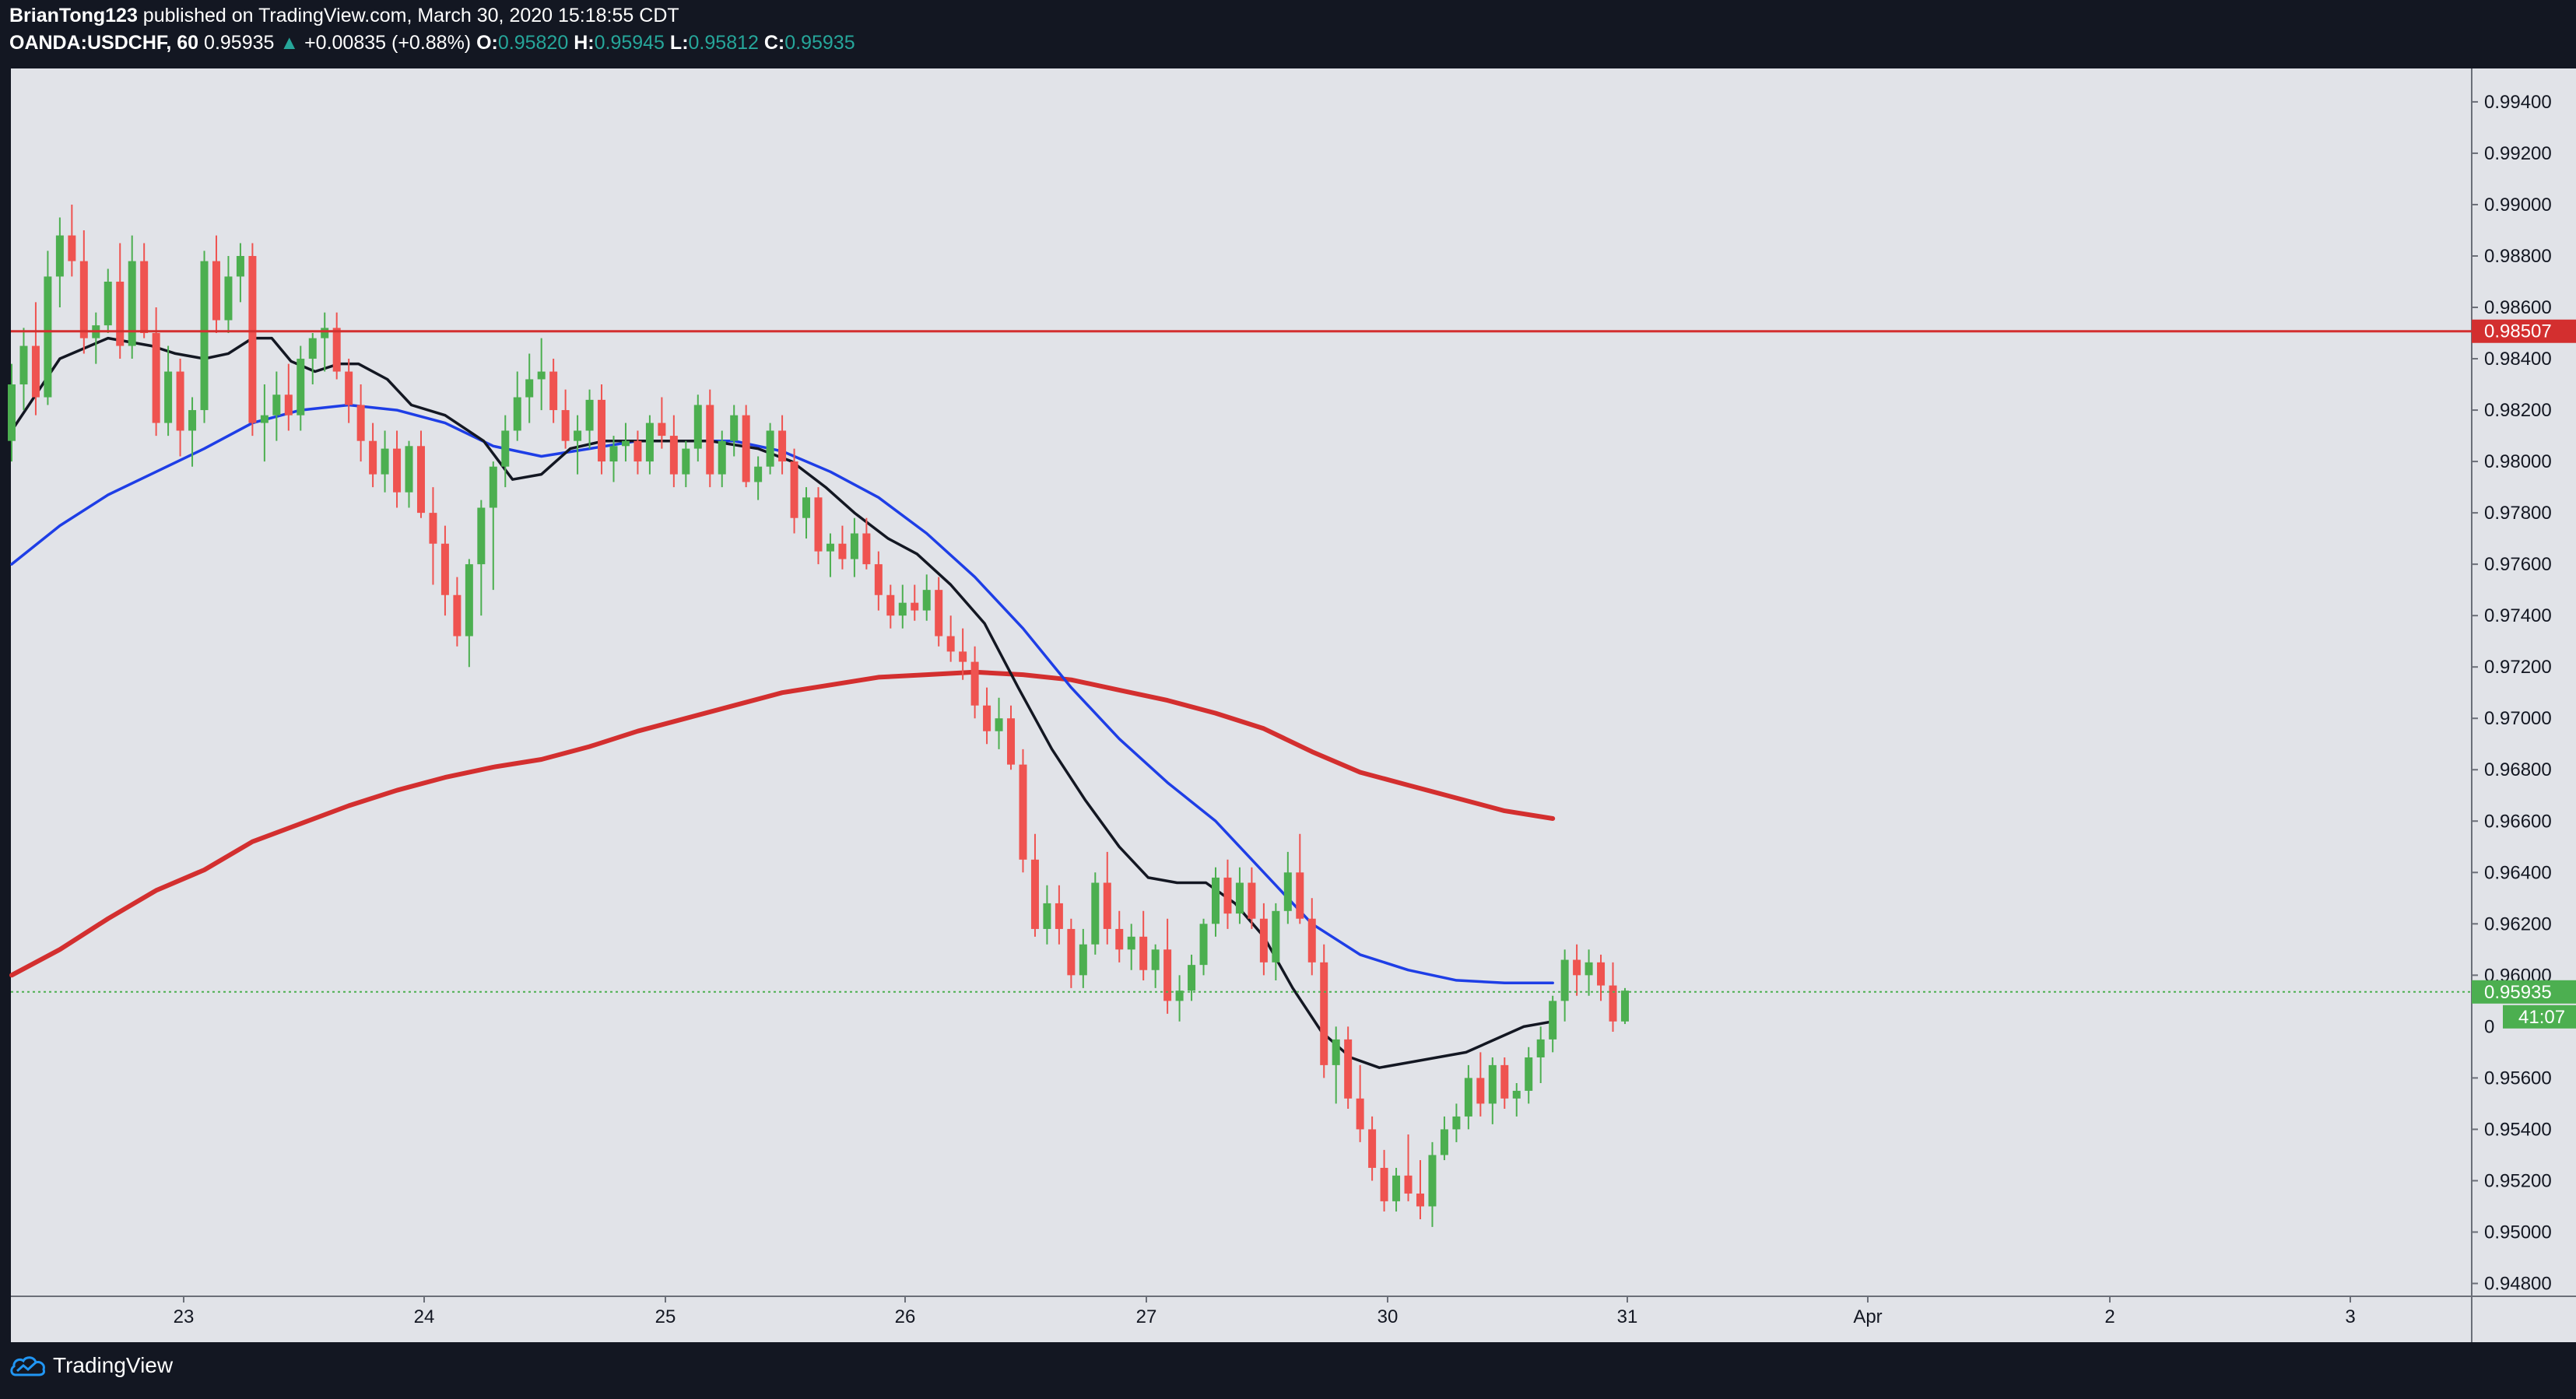 This screenshot has height=1399, width=2576. Describe the element at coordinates (104, 43) in the screenshot. I see `symbol-name: OANDA:USDCHF, 60` at that location.